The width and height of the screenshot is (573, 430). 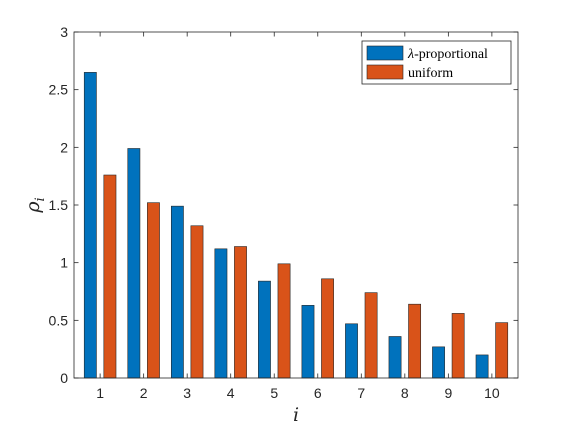 I want to click on y-tick-label-1.5: 1.5, so click(x=59, y=205).